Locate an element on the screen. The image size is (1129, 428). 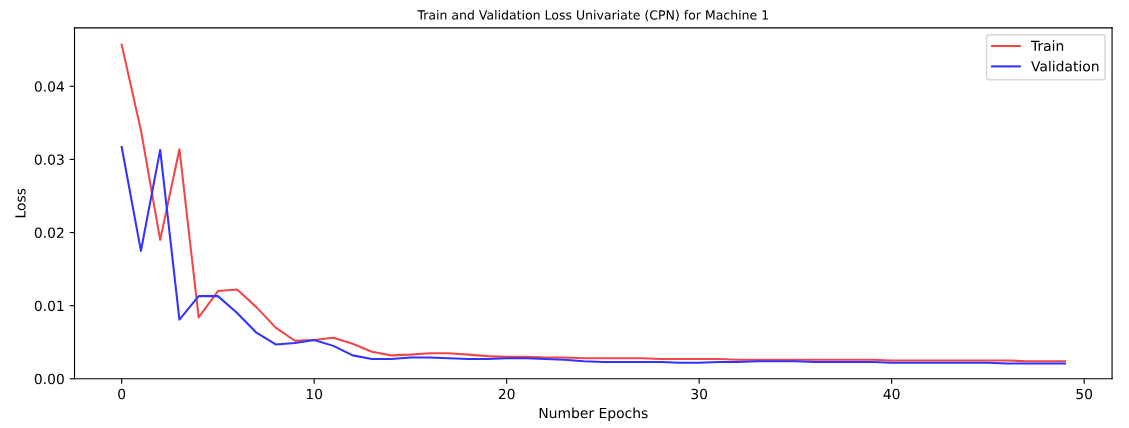
y-tick-label: 0.00 is located at coordinates (49, 379).